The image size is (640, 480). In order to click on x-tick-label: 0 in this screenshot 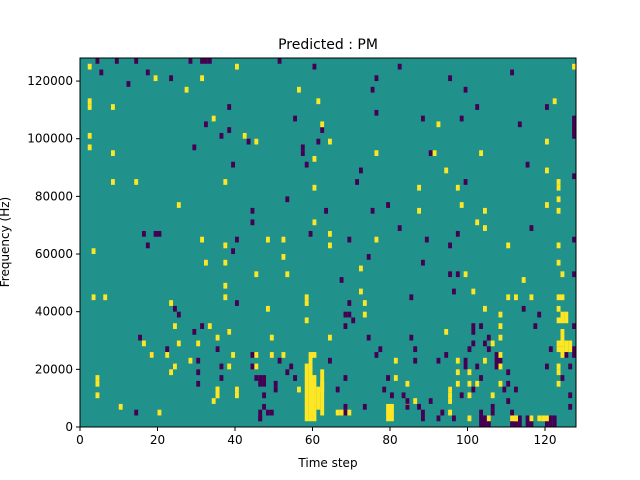, I will do `click(80, 440)`.